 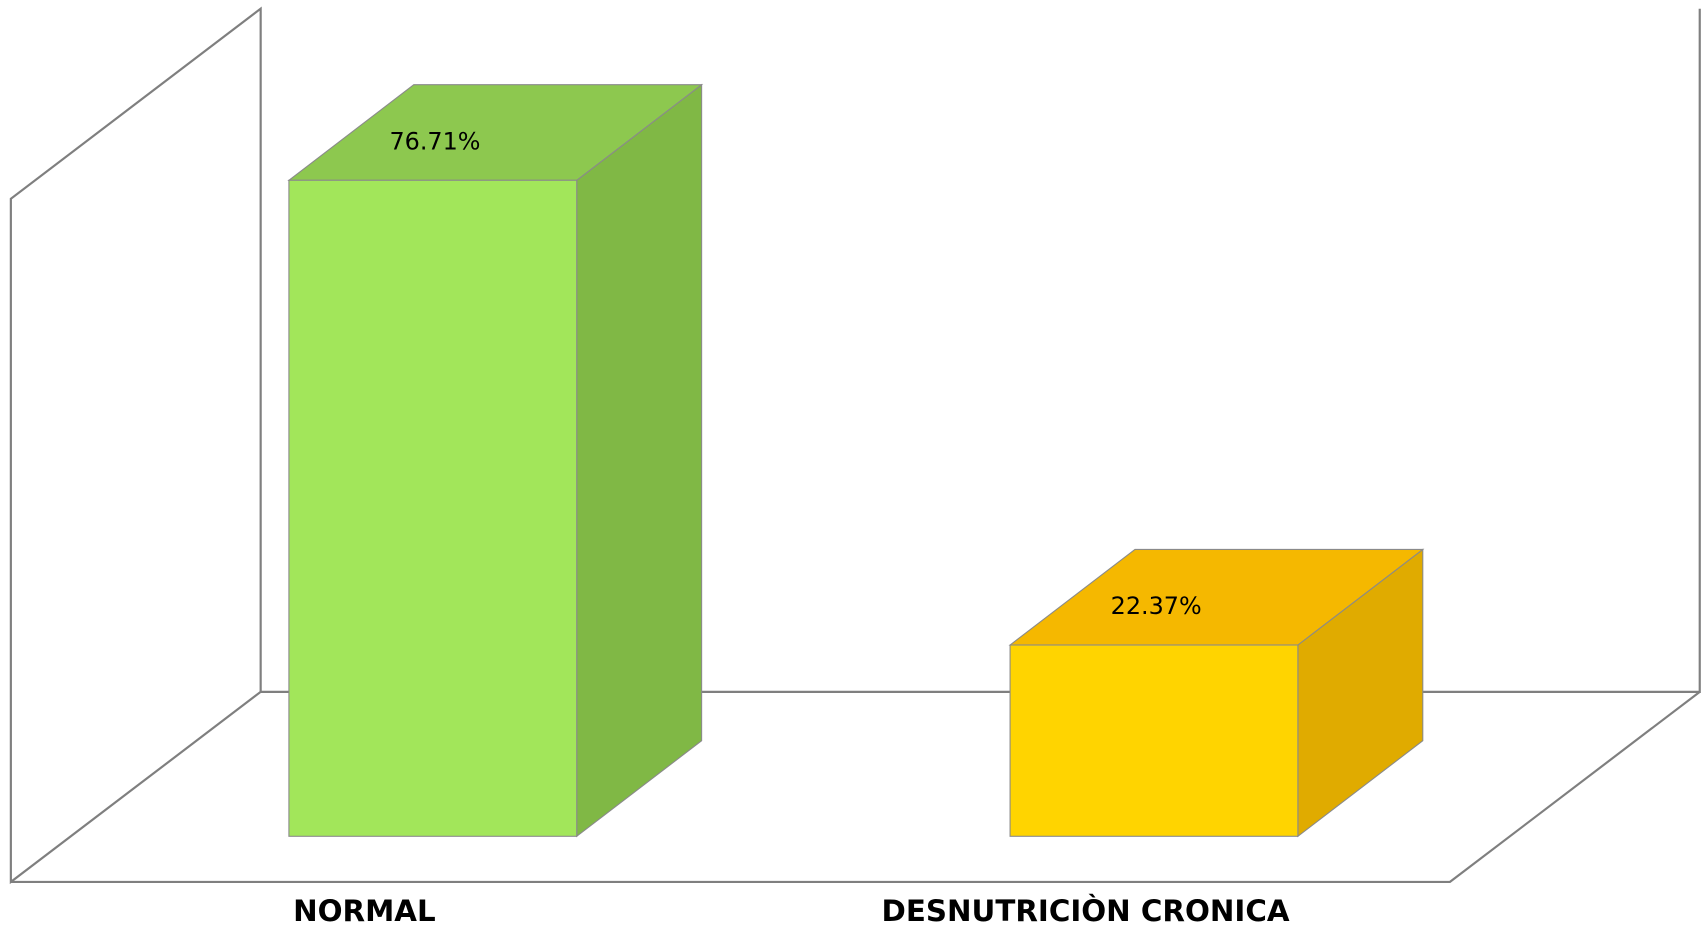 I want to click on bar-side, so click(x=639, y=460).